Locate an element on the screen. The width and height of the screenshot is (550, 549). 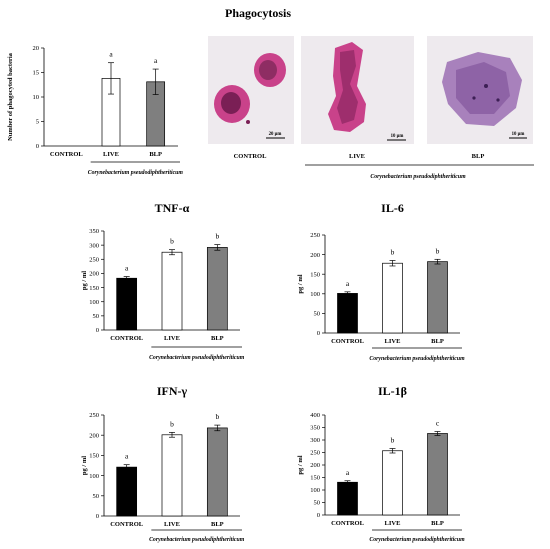
micrograph-blp: 10 μm is located at coordinates (480, 90).